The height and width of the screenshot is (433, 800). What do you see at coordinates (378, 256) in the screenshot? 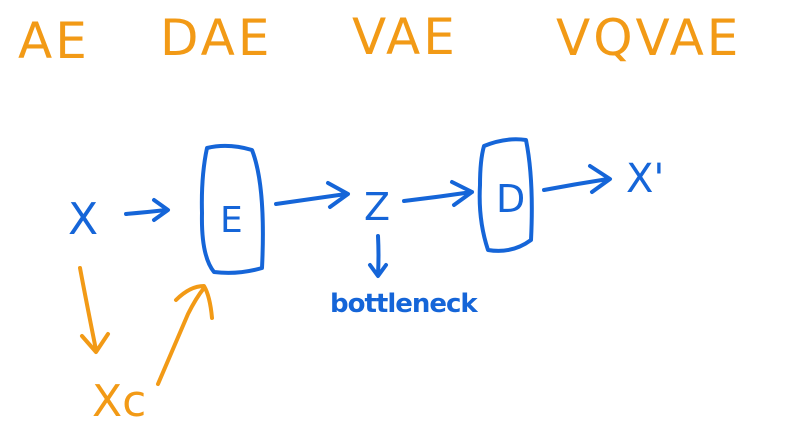
I see `arrow-latent-to-note` at bounding box center [378, 256].